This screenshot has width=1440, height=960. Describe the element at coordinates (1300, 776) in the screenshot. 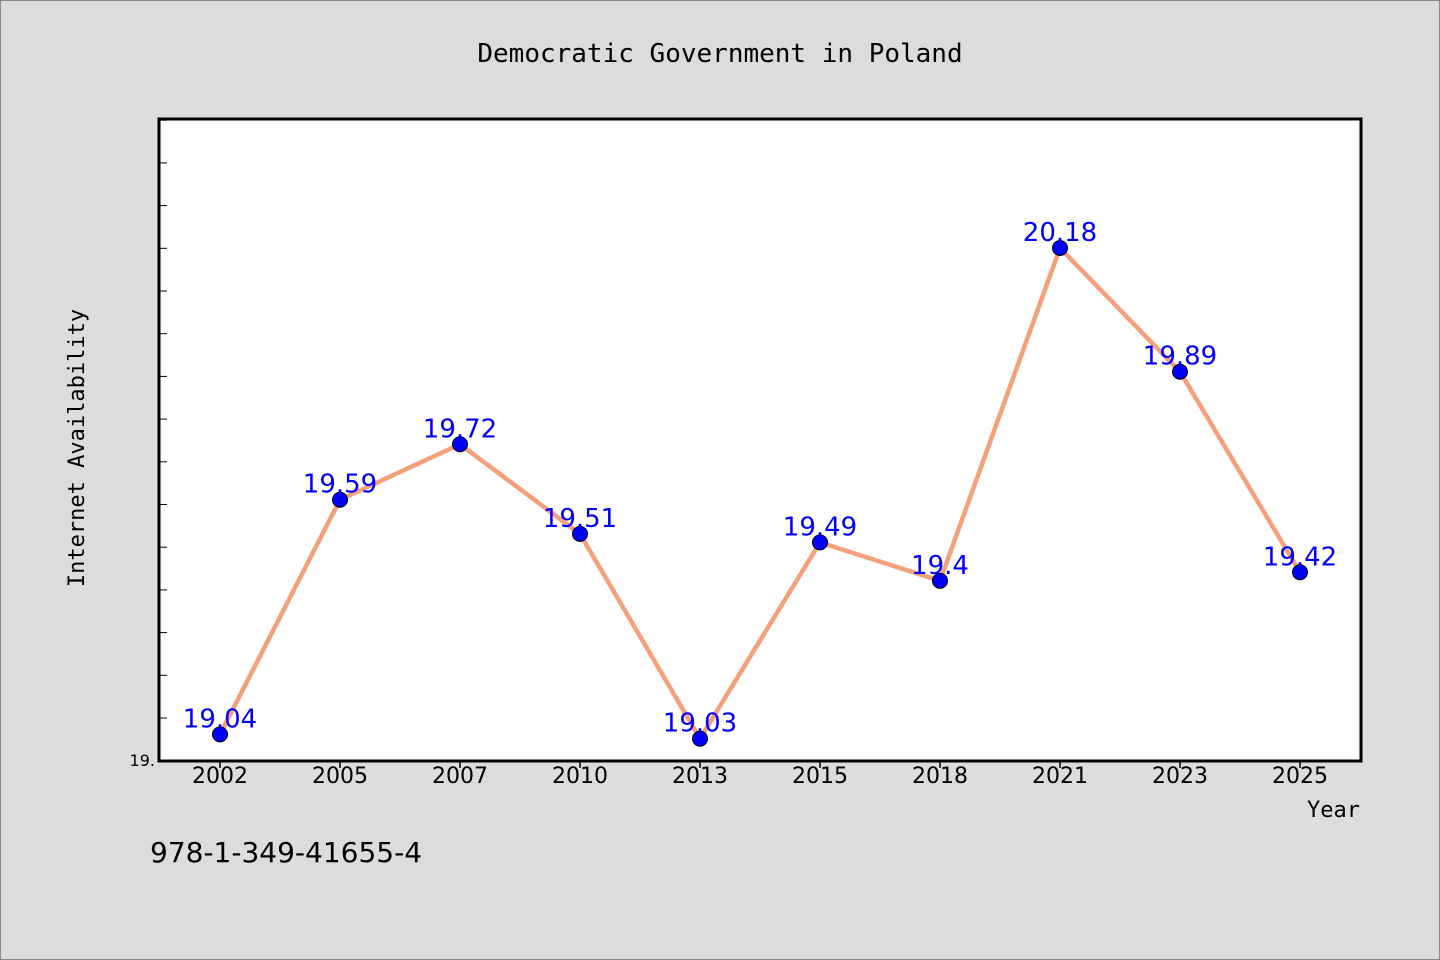

I see `x-tick-label: 2025` at that location.